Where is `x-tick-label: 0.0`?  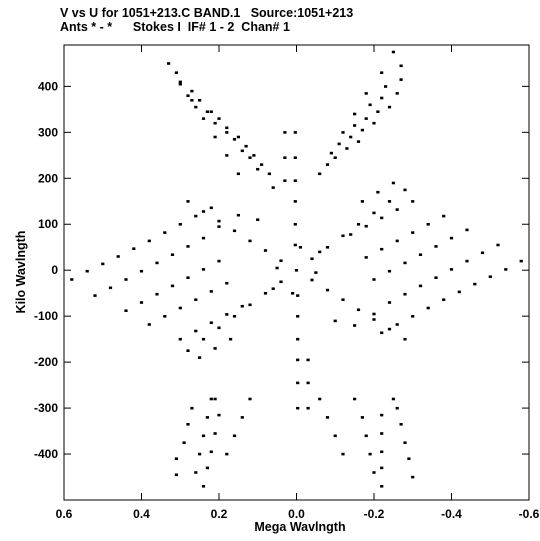
x-tick-label: 0.0 is located at coordinates (296, 514).